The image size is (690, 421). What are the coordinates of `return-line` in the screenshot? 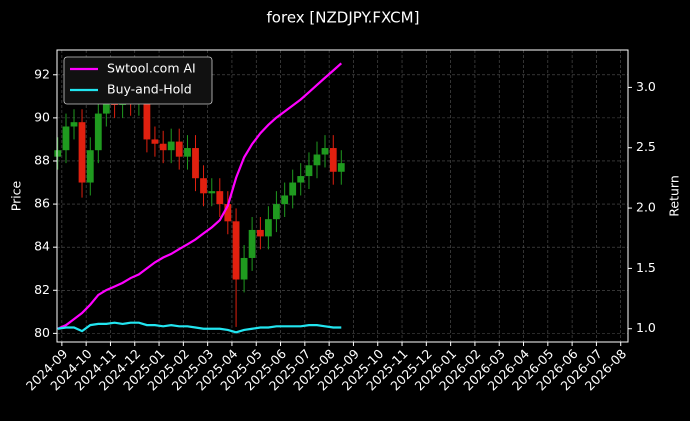 It's located at (199, 327).